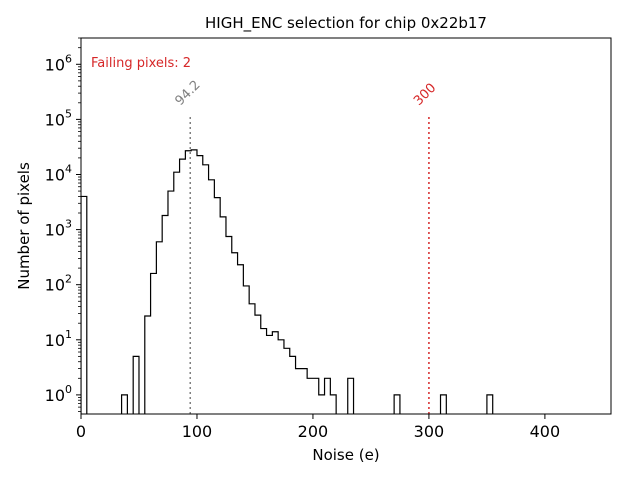 The width and height of the screenshot is (640, 480). I want to click on x-tick-label: 100, so click(197, 431).